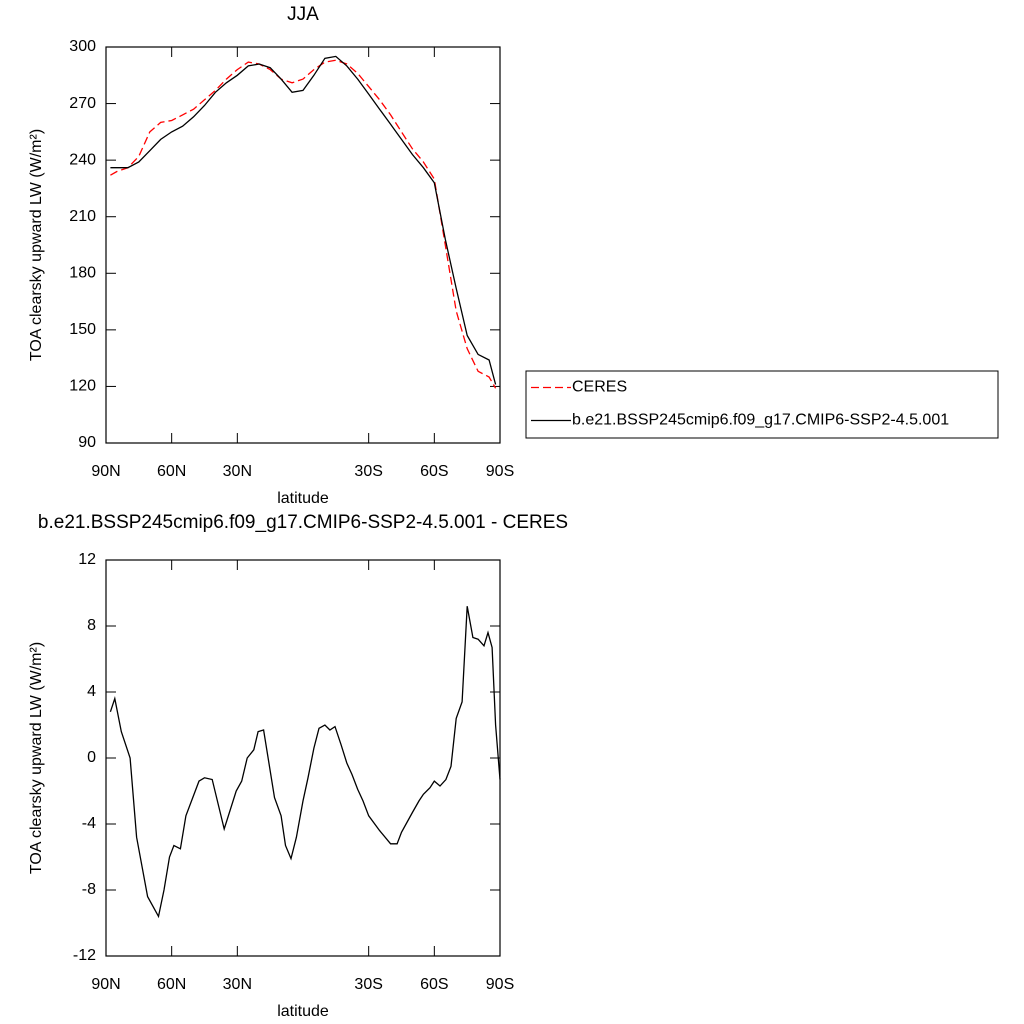 This screenshot has width=1024, height=1024. Describe the element at coordinates (91, 757) in the screenshot. I see `y-tick-label: 0` at that location.